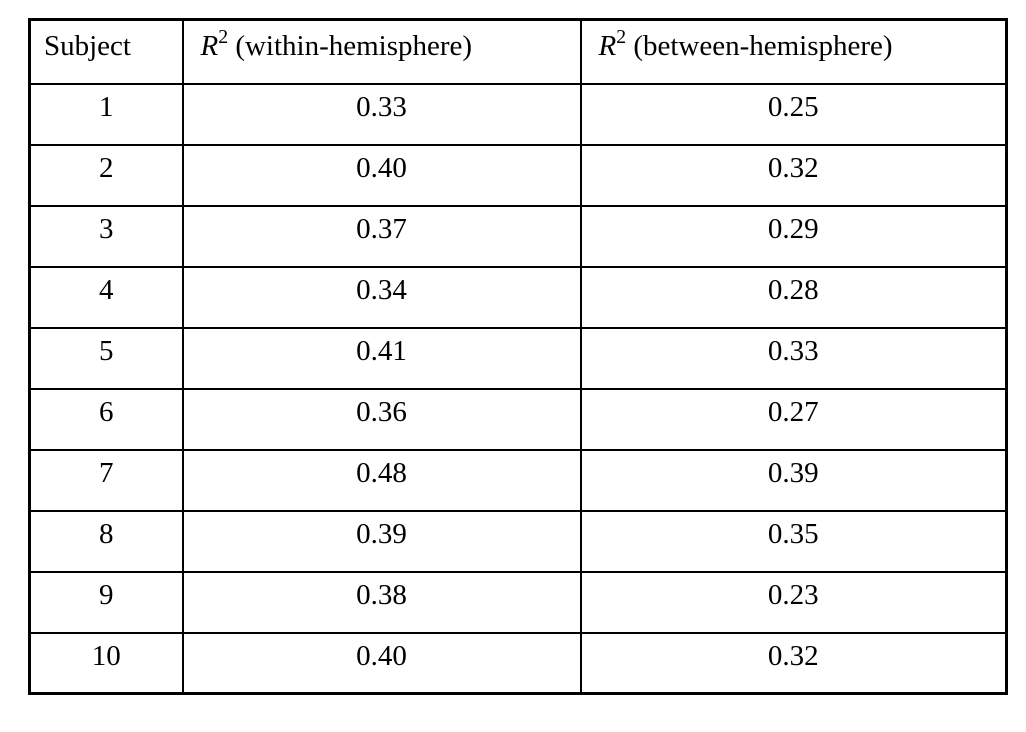 This screenshot has width=1026, height=732. I want to click on header-cell-within: R2 (within-hemisphere), so click(381, 51).